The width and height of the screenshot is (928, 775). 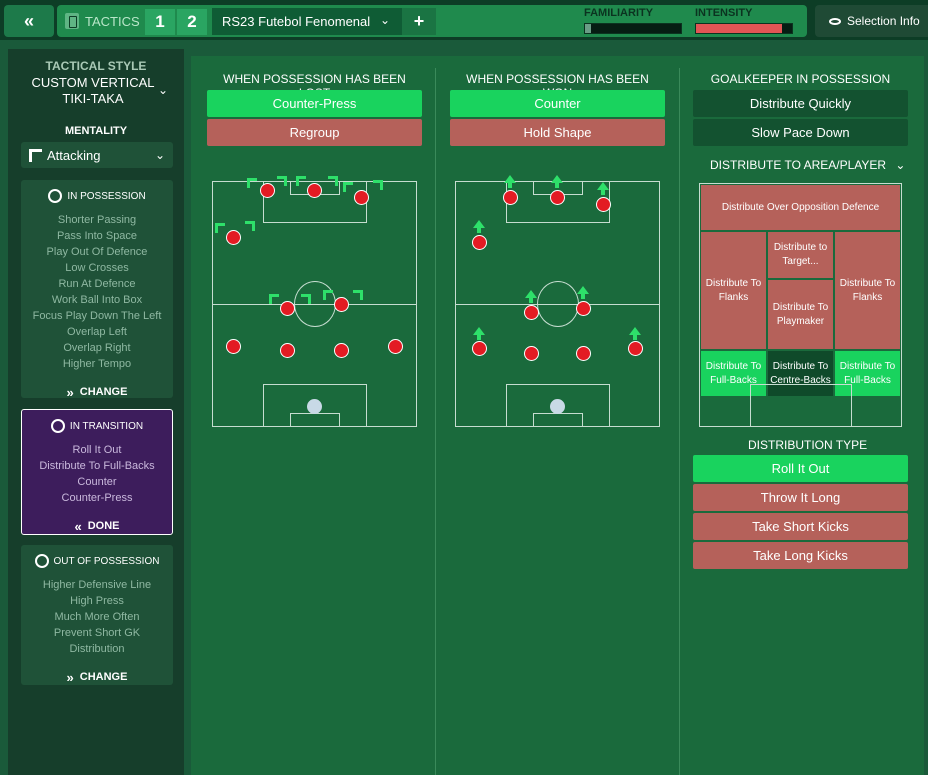 What do you see at coordinates (800, 314) in the screenshot?
I see `zone-playmaker: Distribute To Playmaker` at bounding box center [800, 314].